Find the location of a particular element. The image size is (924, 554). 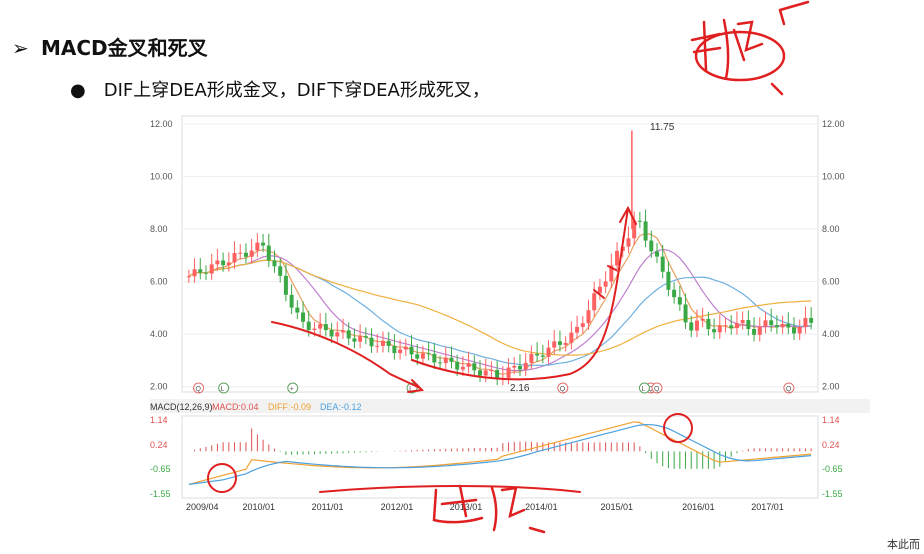

macd-tick-left: -1.55 is located at coordinates (160, 494).